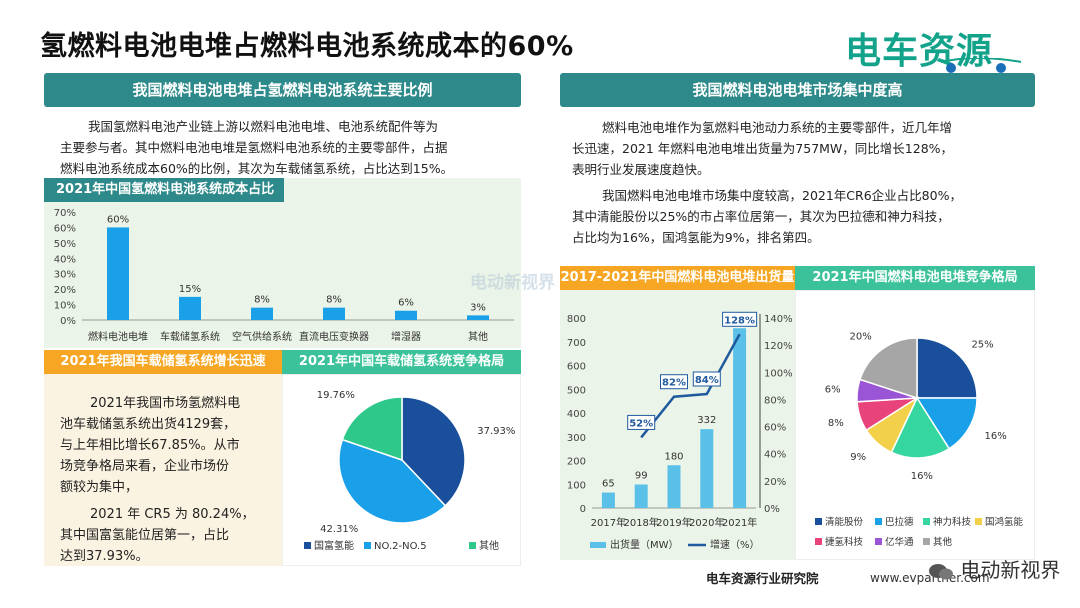  I want to click on right-line: 我国燃料电池电堆市场集中度较高，2021年CR6企业占比80%，, so click(782, 195).